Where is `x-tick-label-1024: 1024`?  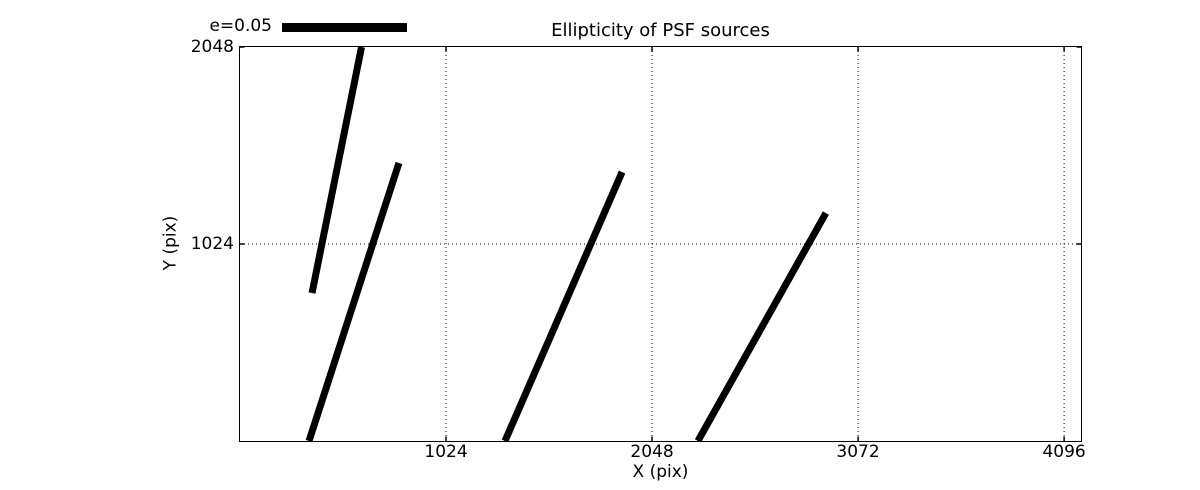 x-tick-label-1024: 1024 is located at coordinates (446, 452).